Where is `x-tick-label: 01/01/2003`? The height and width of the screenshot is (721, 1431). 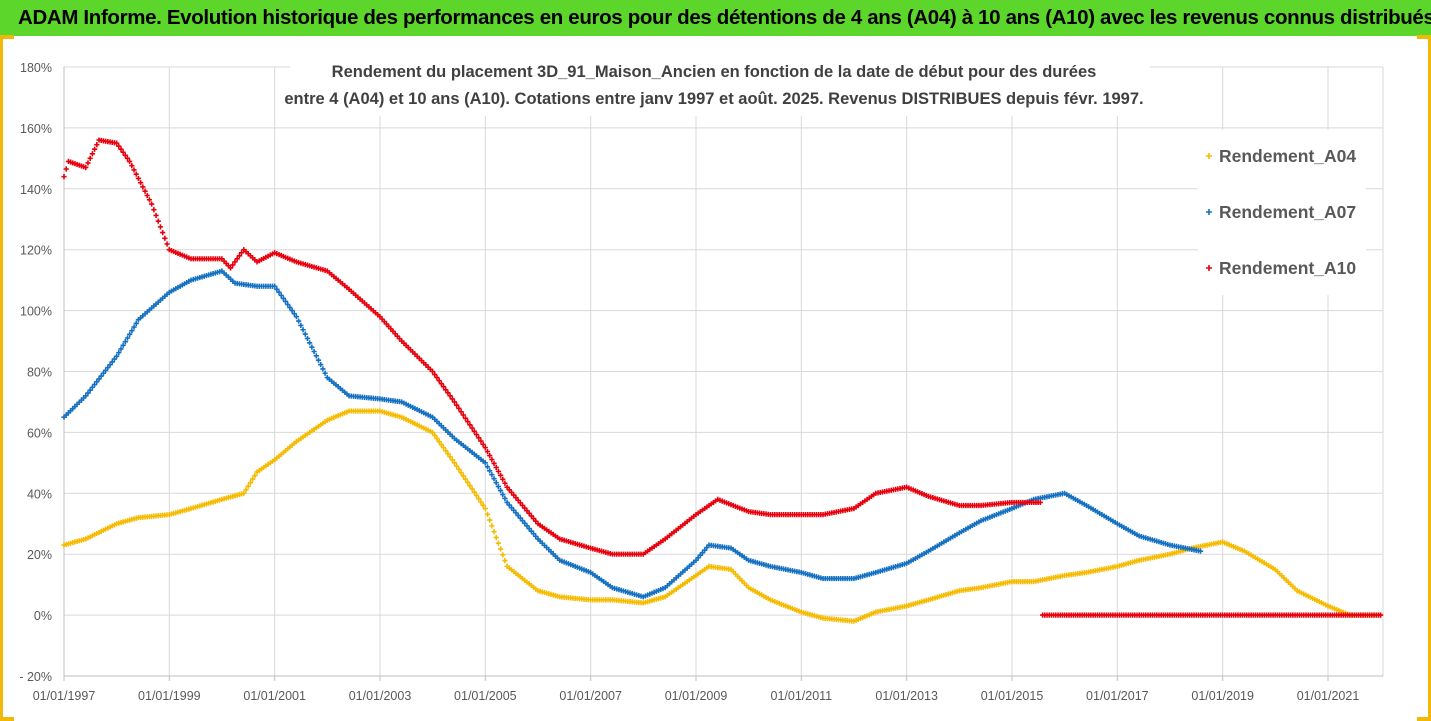
x-tick-label: 01/01/2003 is located at coordinates (380, 696).